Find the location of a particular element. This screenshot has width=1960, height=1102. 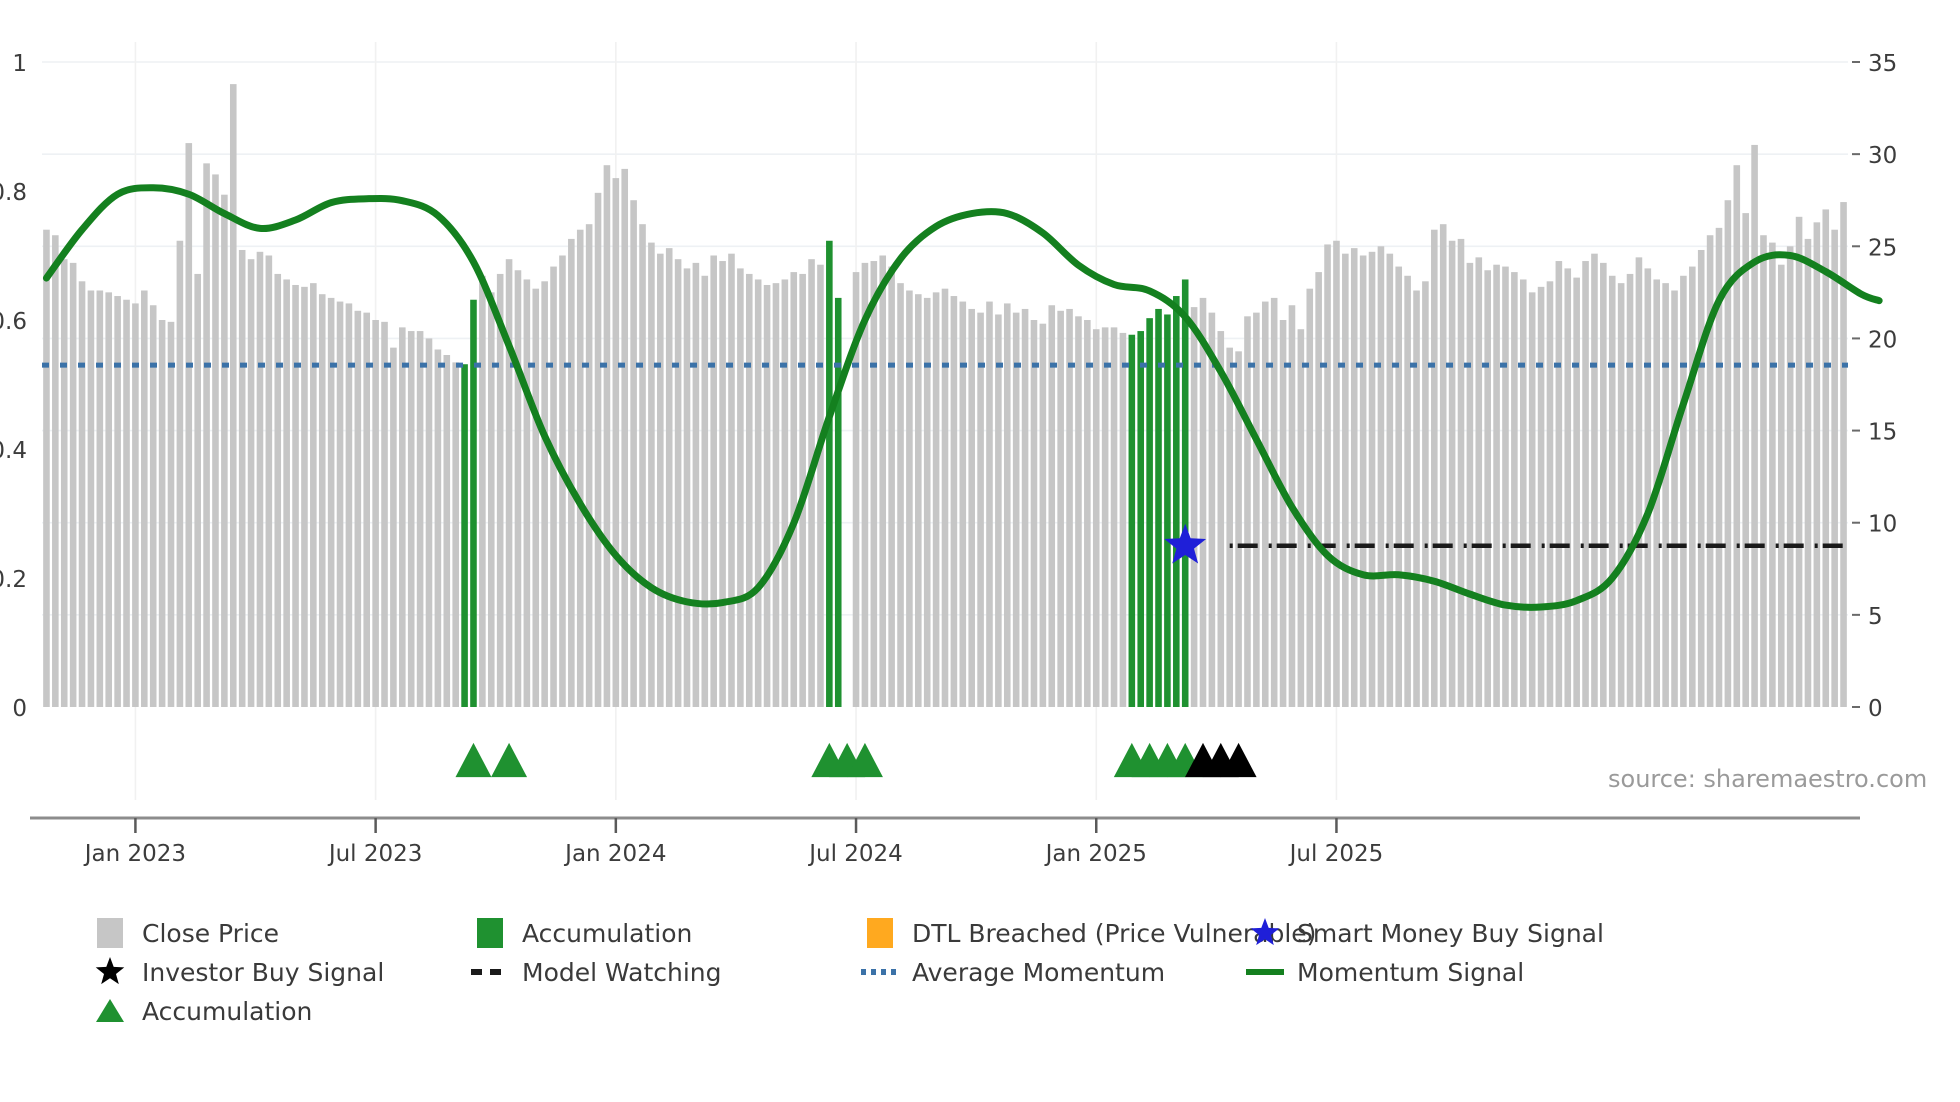

legend-label: Model Watching is located at coordinates (622, 972).